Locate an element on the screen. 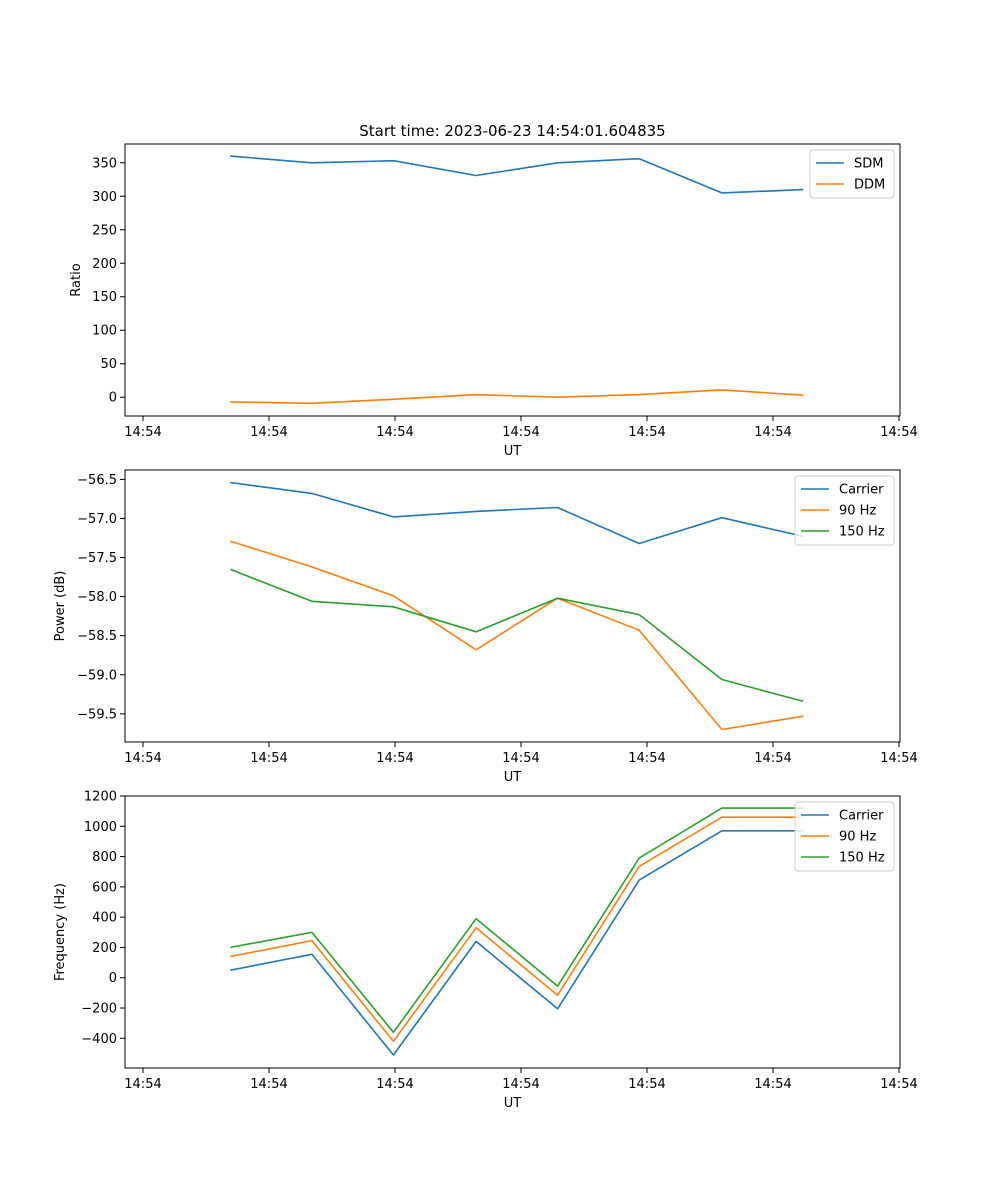 This screenshot has height=1200, width=1000. y-tick-label: −58.0 is located at coordinates (97, 597).